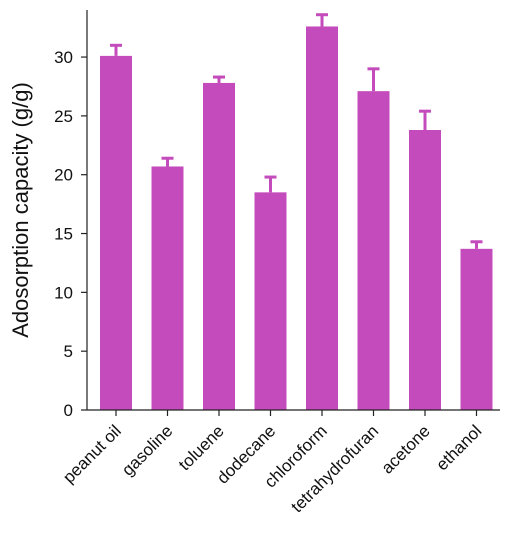 Image resolution: width=514 pixels, height=550 pixels. I want to click on y-axis-ticks: 0 5 10 15 20 25 30, so click(70, 234).